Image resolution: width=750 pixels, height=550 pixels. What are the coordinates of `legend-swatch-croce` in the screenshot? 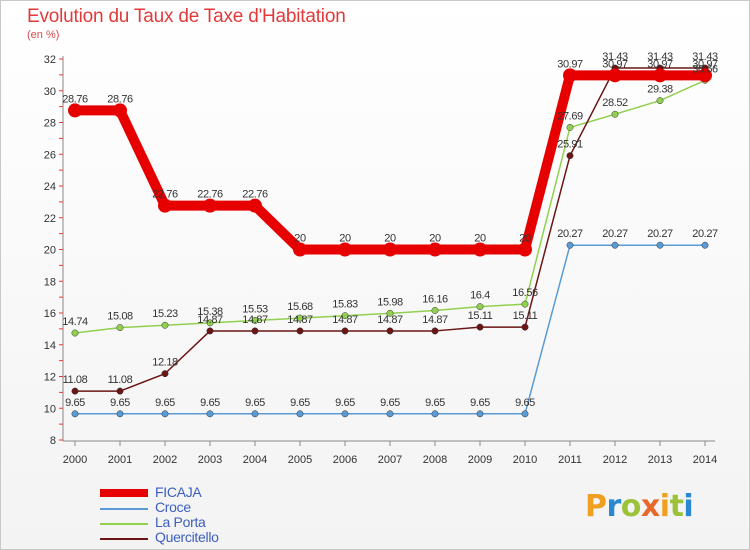 It's located at (124, 509).